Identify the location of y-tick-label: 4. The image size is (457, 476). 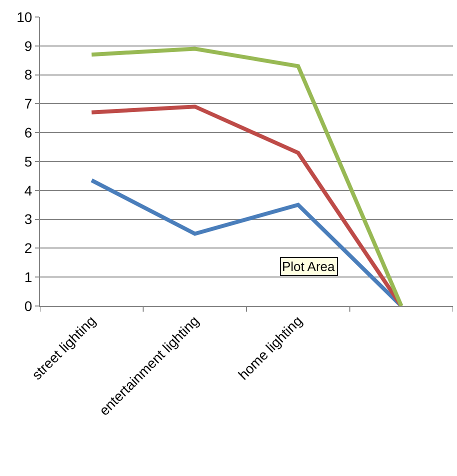
(28, 190).